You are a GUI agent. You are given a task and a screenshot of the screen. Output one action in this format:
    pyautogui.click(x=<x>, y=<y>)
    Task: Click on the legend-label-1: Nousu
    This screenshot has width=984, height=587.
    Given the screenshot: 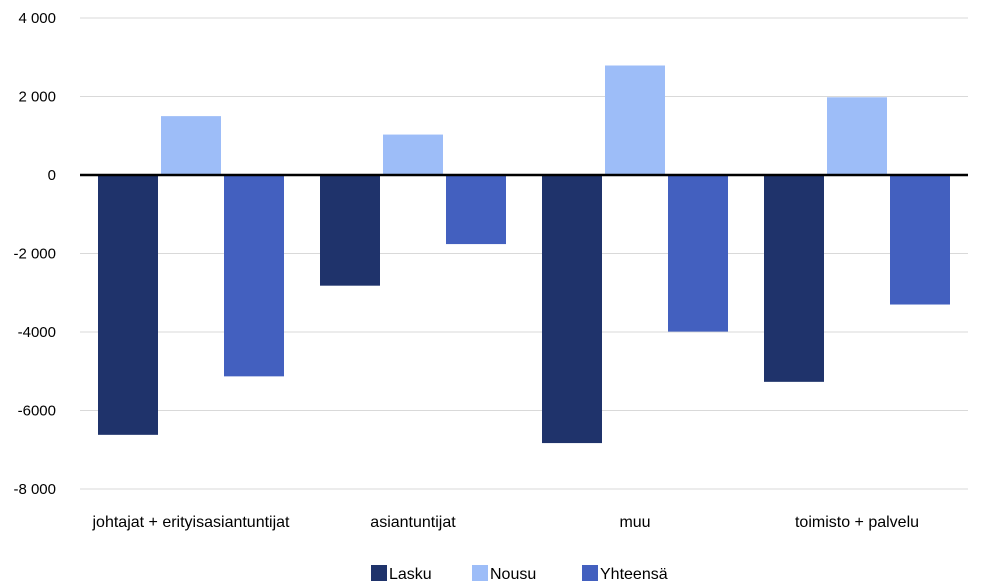 What is the action you would take?
    pyautogui.click(x=513, y=574)
    